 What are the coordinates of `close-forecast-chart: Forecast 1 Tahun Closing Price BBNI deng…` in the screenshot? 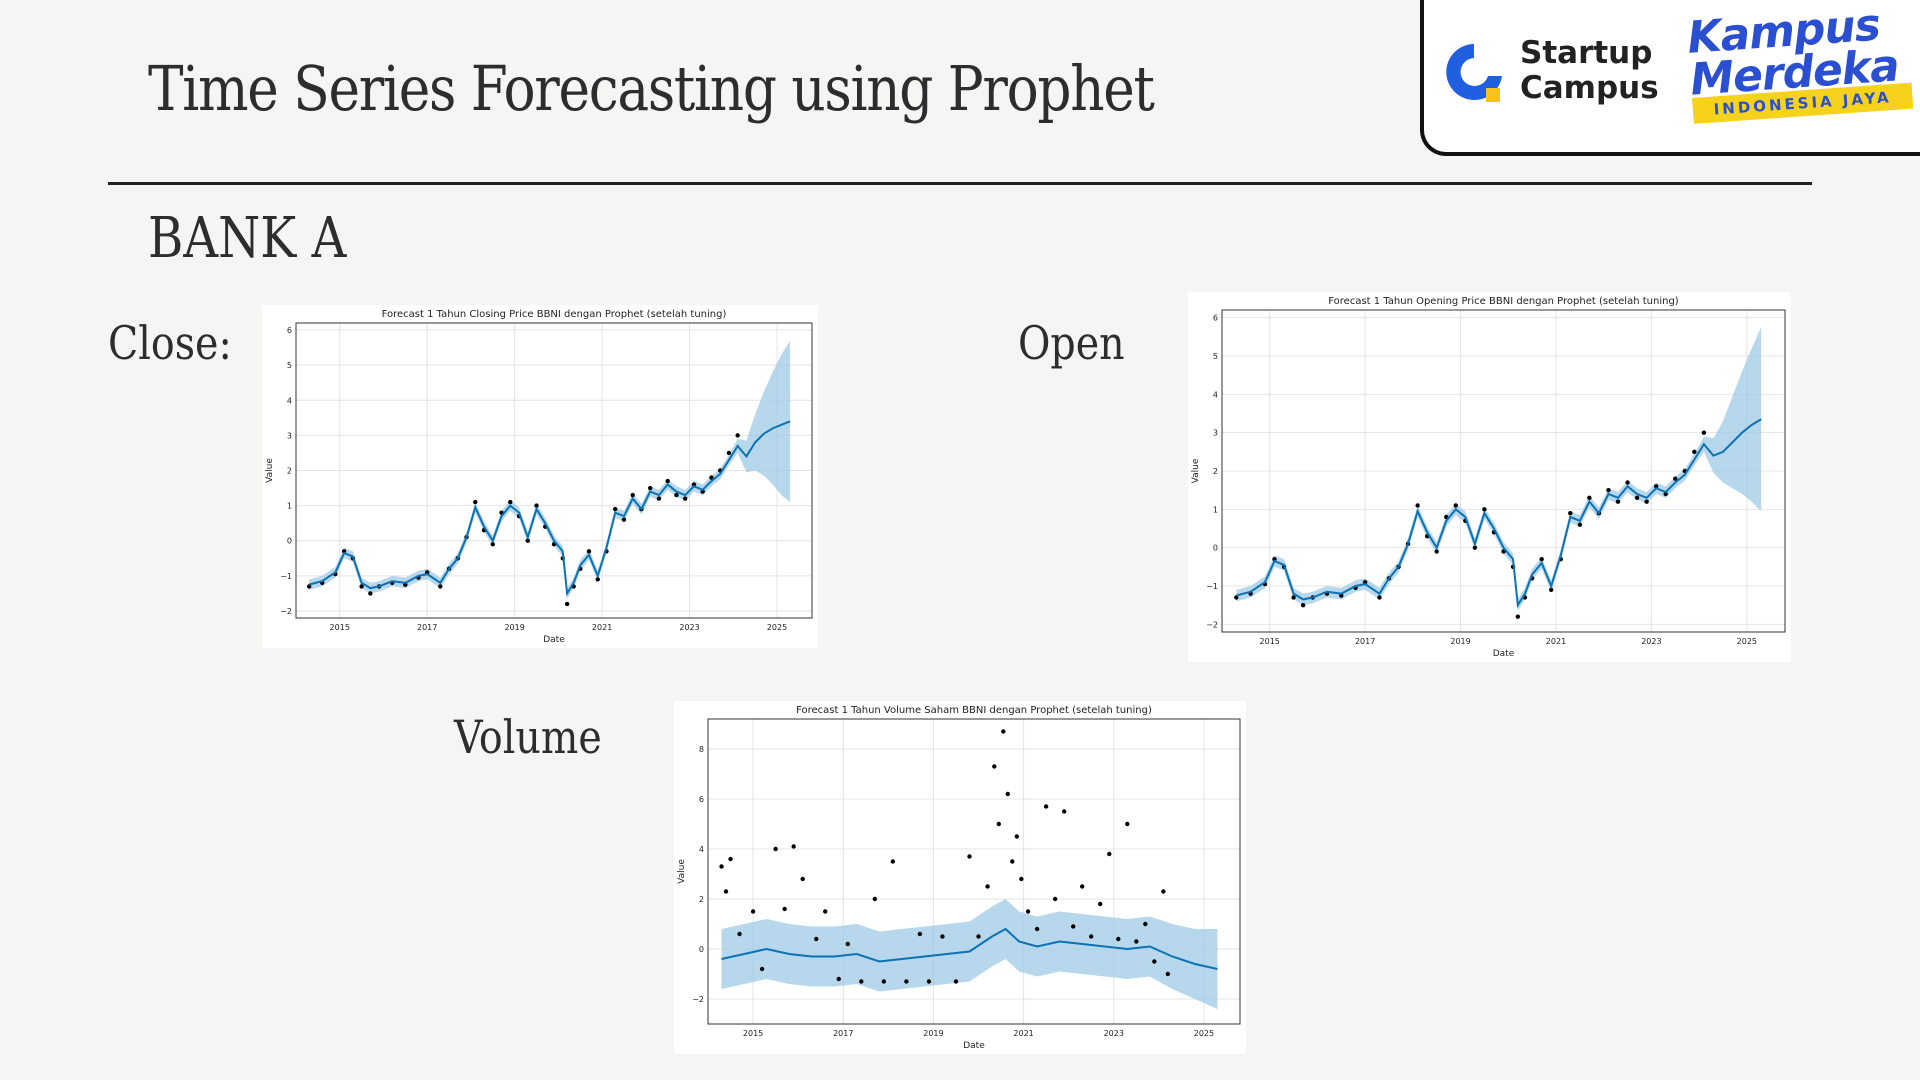 It's located at (540, 476).